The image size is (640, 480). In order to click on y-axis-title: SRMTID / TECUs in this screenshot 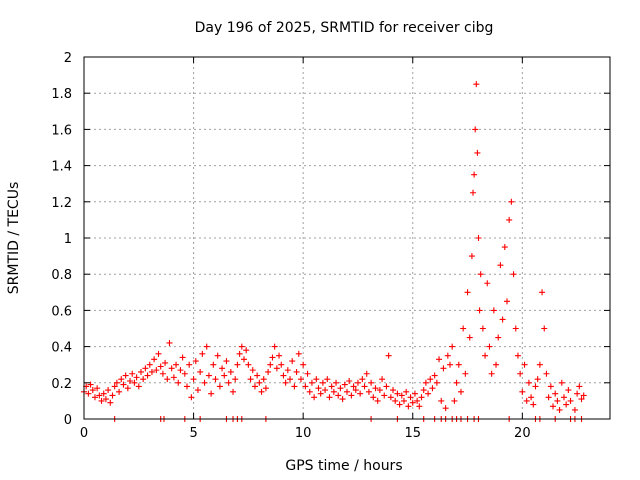, I will do `click(14, 238)`.